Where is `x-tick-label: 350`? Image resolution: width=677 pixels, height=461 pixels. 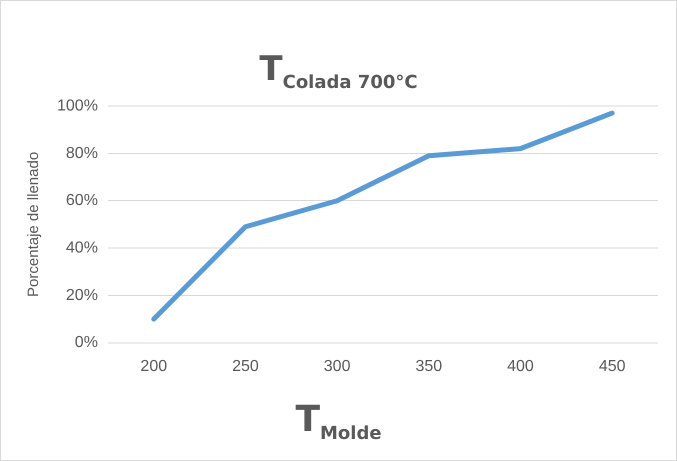
x-tick-label: 350 is located at coordinates (428, 366).